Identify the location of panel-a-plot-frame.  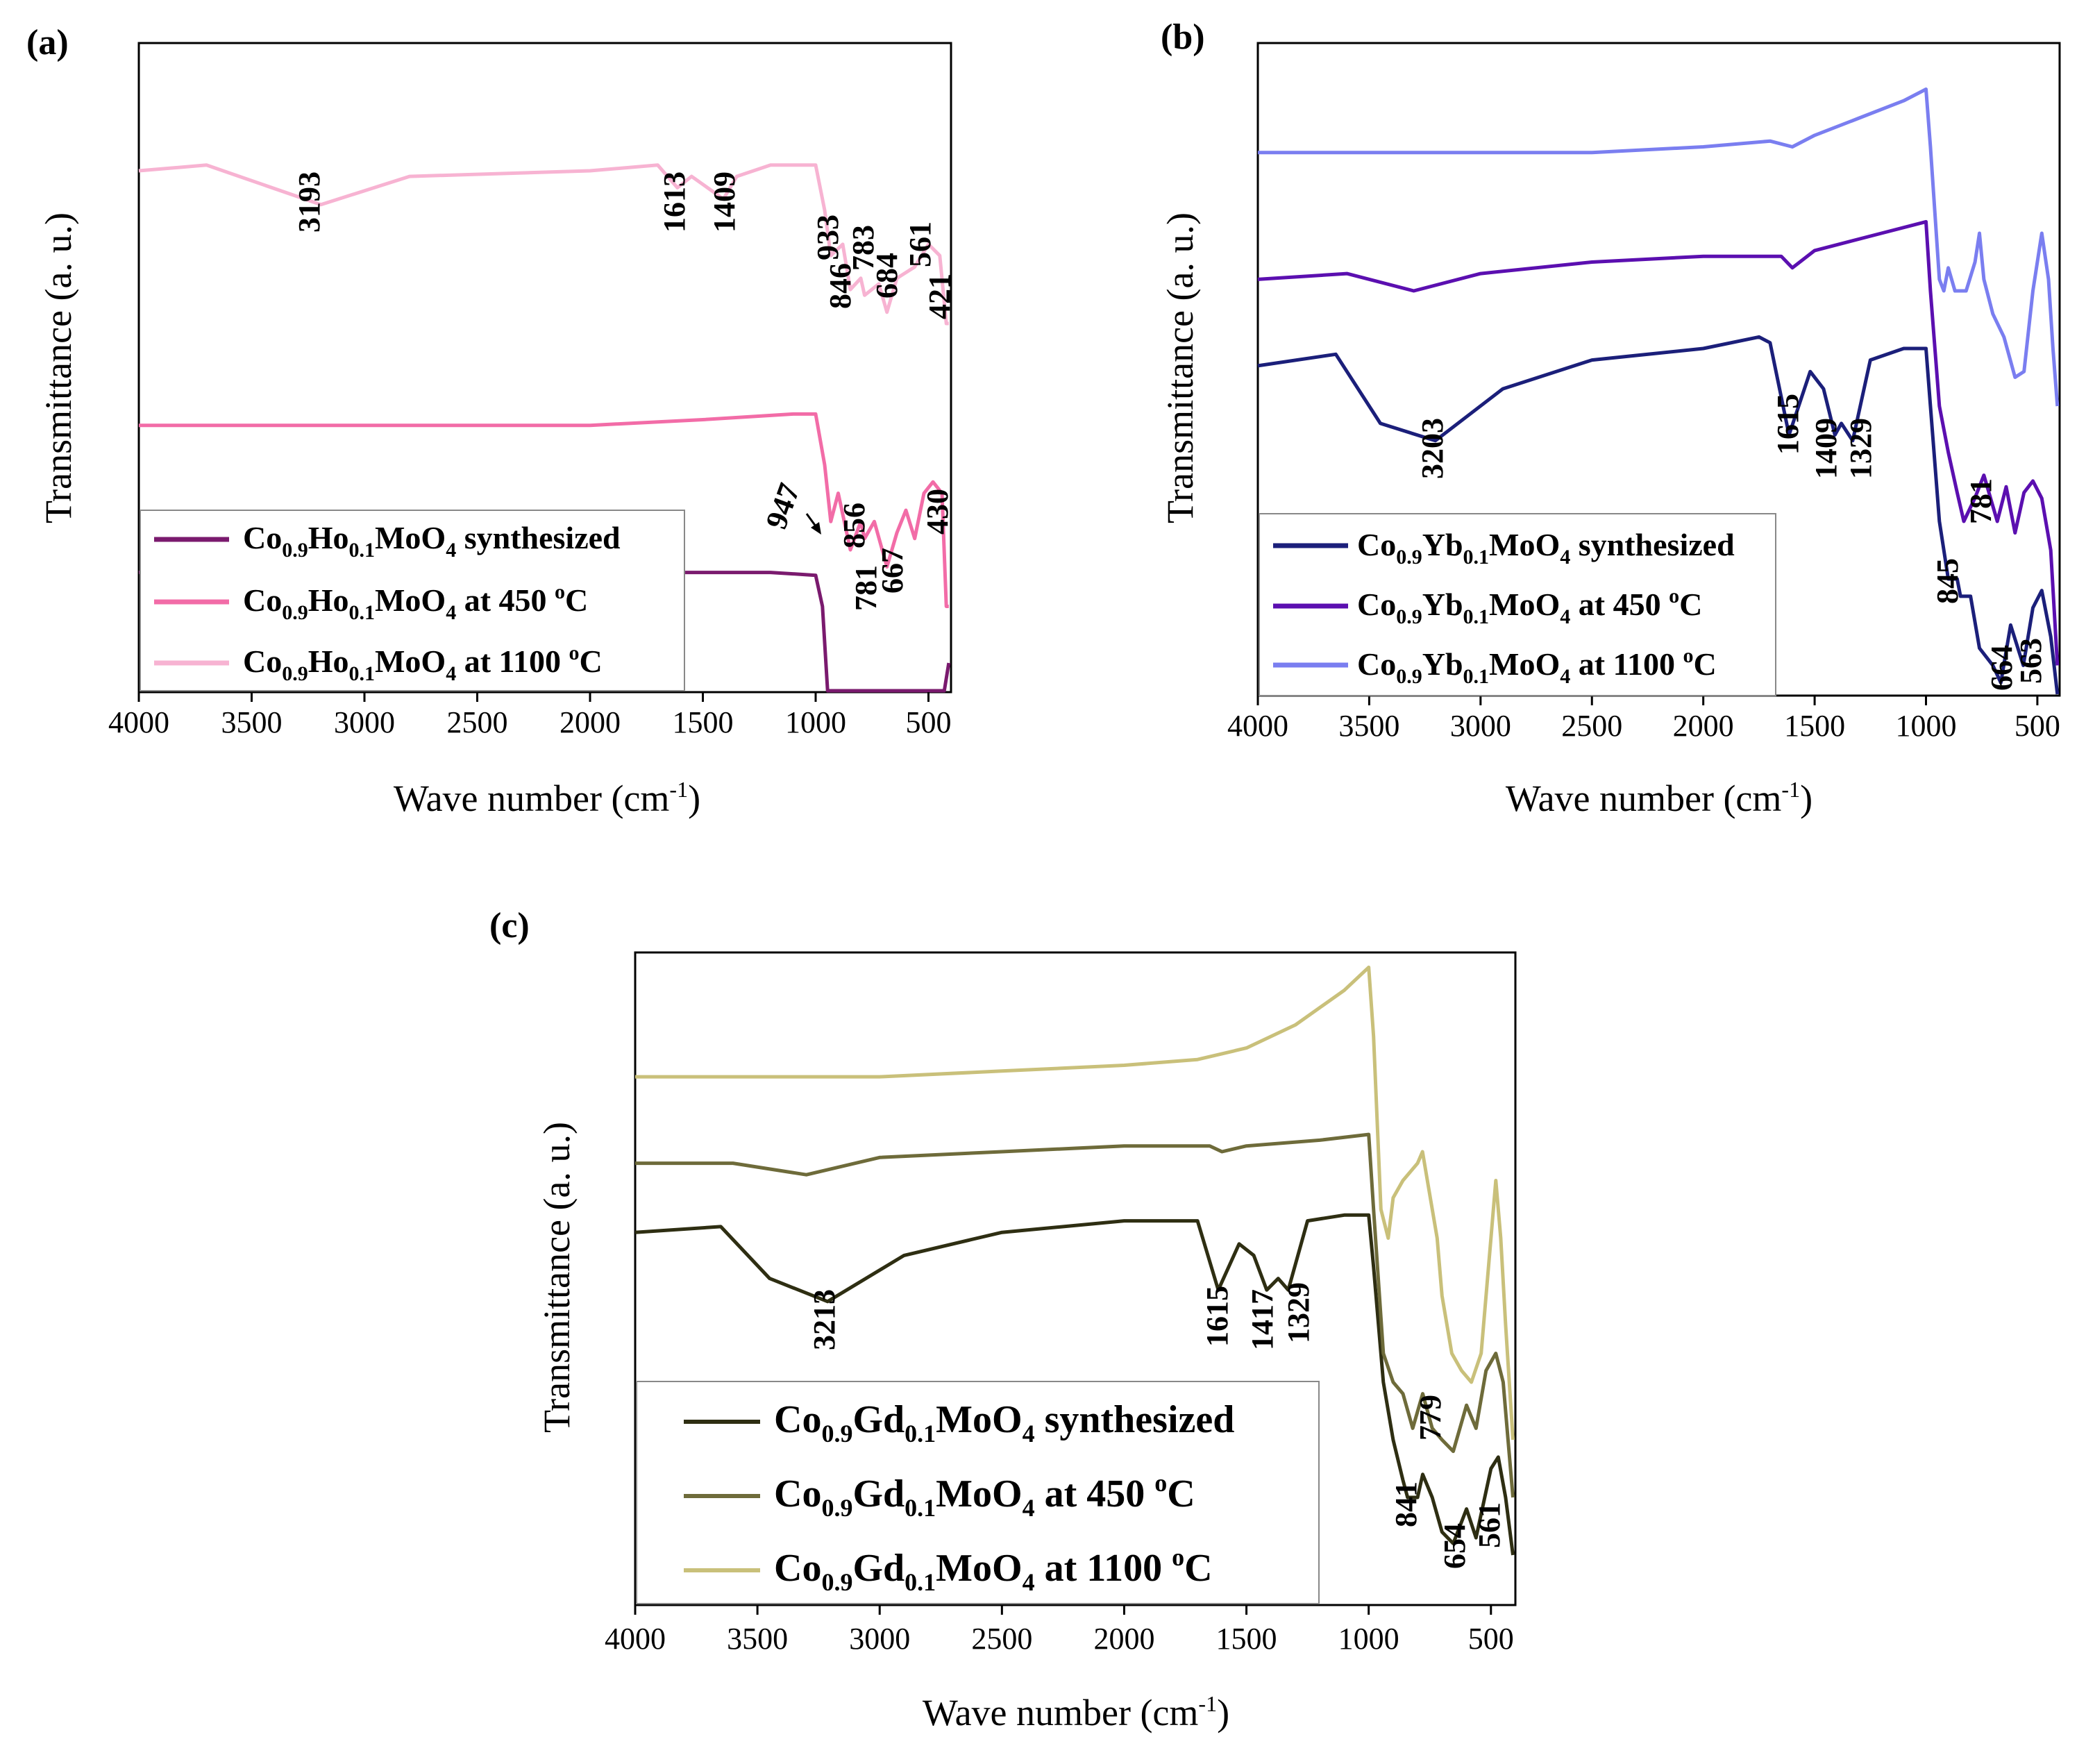
(544, 368).